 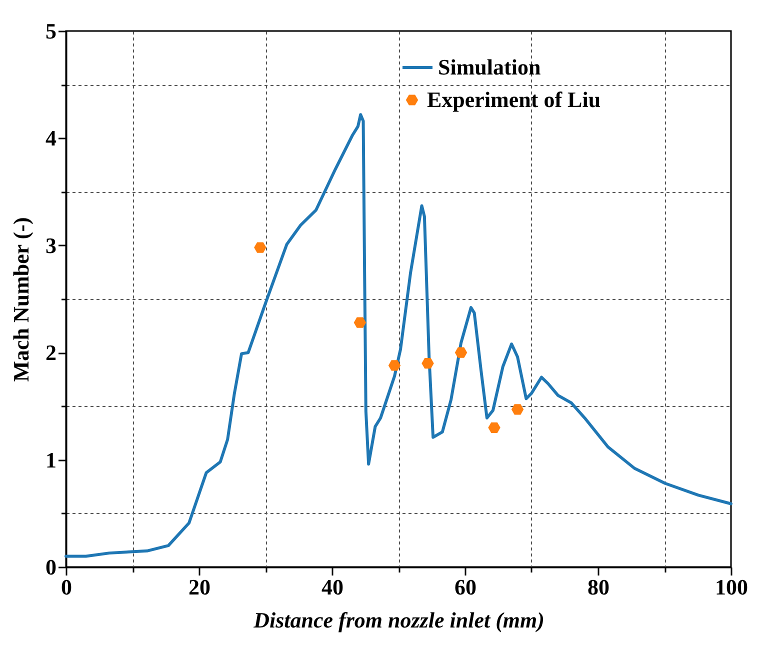 I want to click on legend-label: Simulation, so click(x=489, y=67).